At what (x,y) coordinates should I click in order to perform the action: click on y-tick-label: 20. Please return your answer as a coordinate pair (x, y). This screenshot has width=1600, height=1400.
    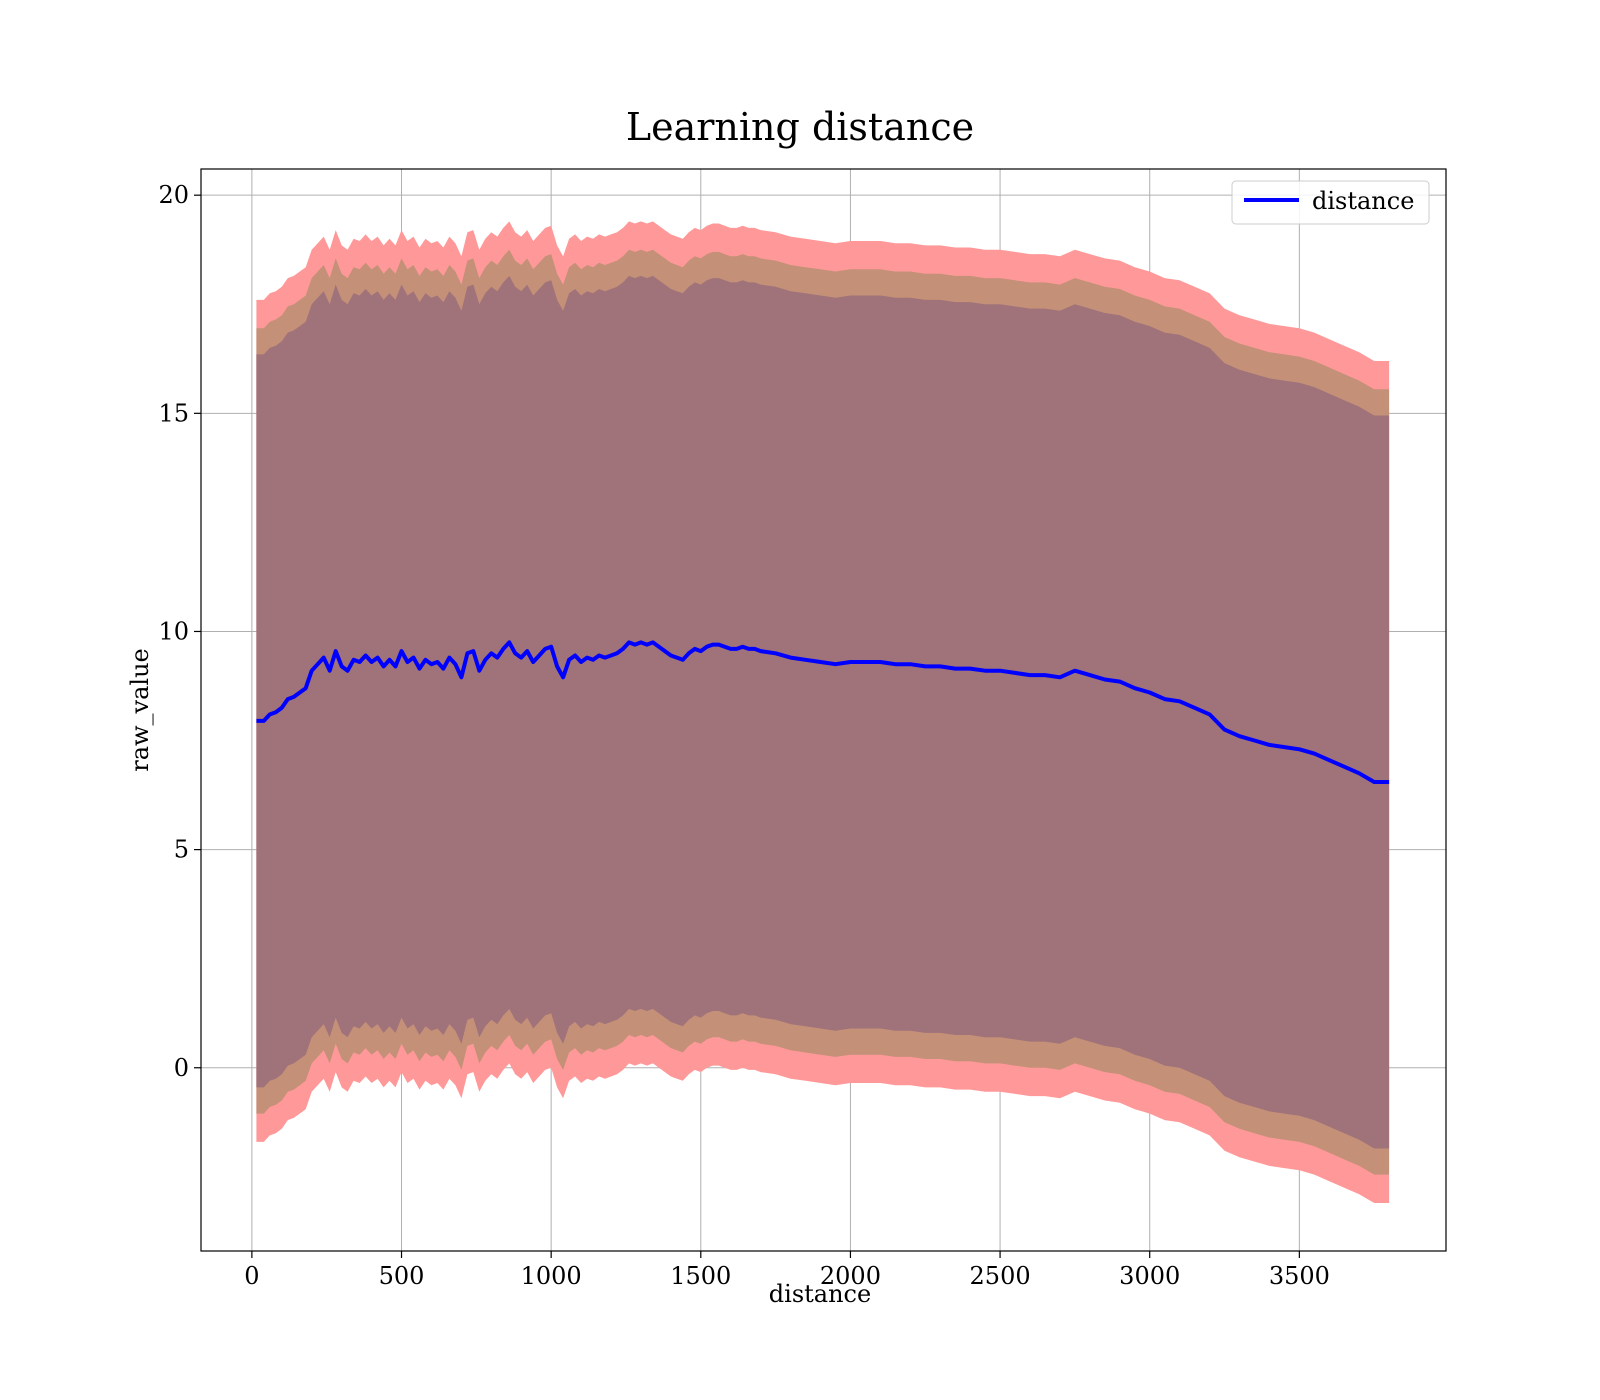
    Looking at the image, I should click on (173, 195).